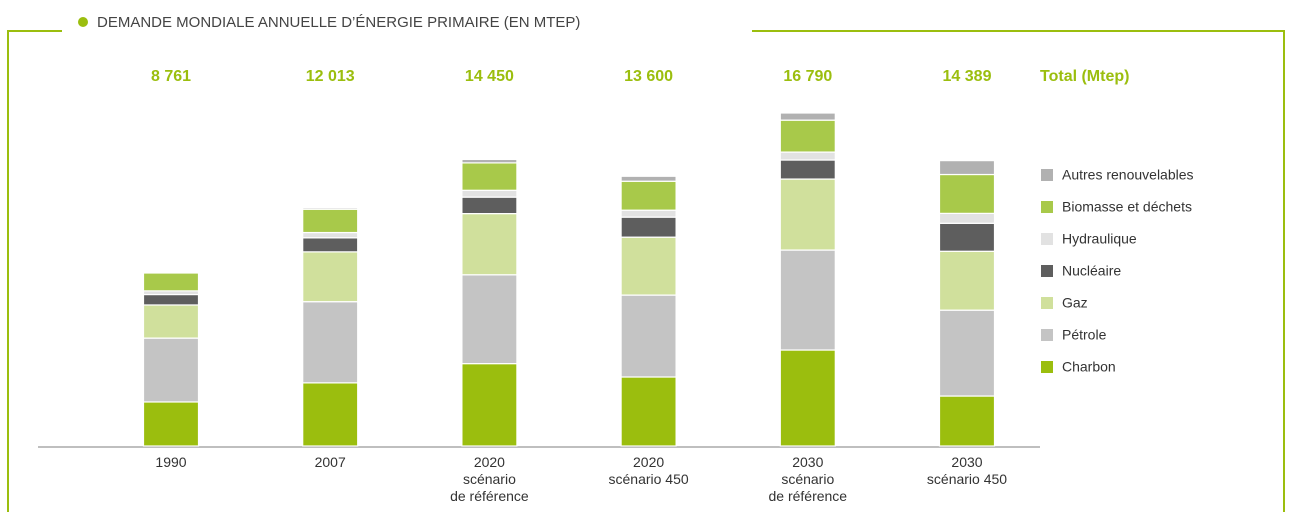 The width and height of the screenshot is (1295, 512). I want to click on legend-label: Gaz, so click(1075, 303).